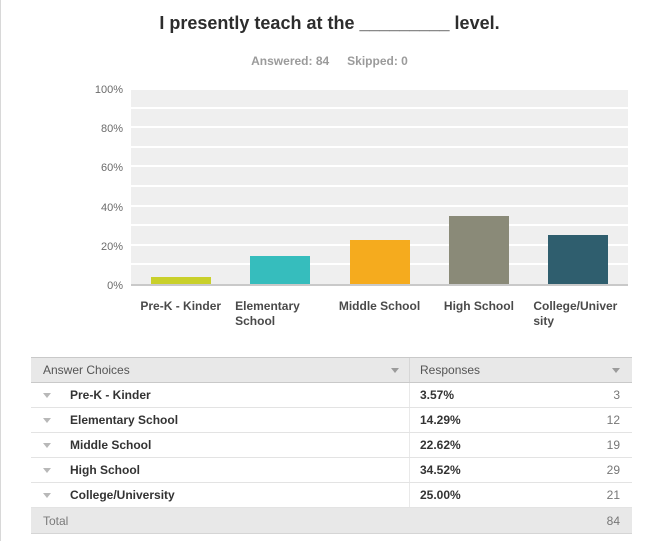 This screenshot has width=658, height=541. I want to click on y-tick-label: 100%, so click(108, 90).